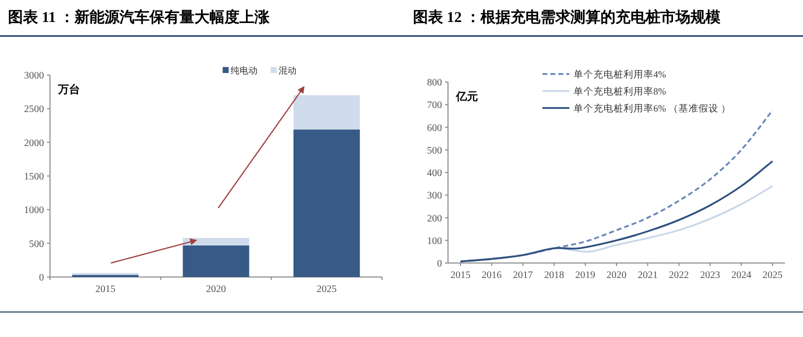 This screenshot has width=803, height=337. Describe the element at coordinates (34, 177) in the screenshot. I see `y-tick-label: 1500` at that location.